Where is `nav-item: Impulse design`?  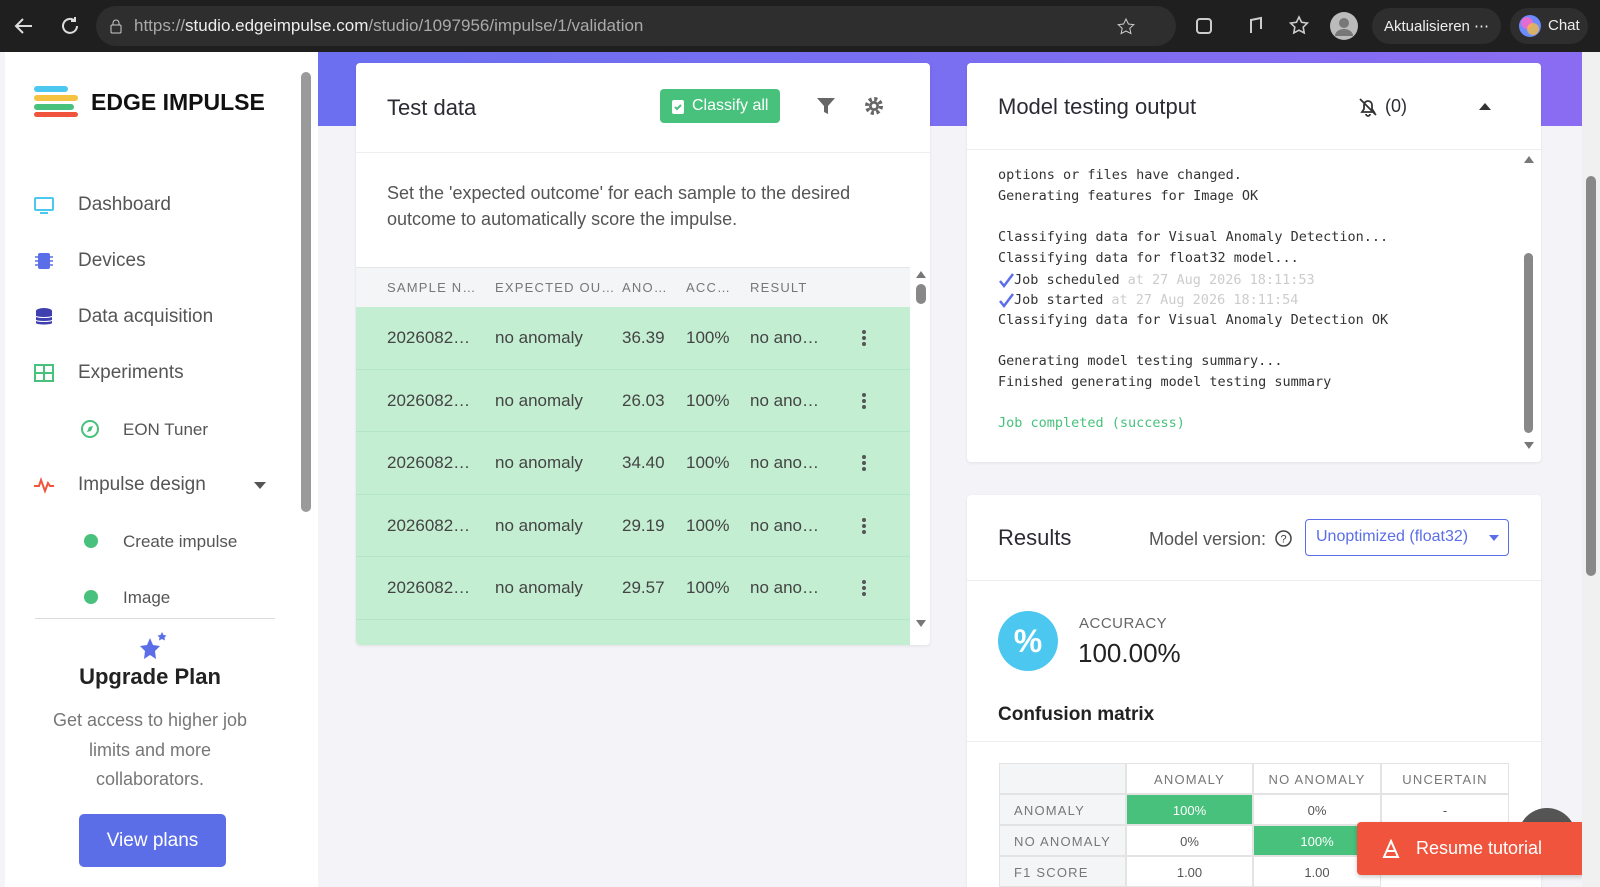 nav-item: Impulse design is located at coordinates (150, 485).